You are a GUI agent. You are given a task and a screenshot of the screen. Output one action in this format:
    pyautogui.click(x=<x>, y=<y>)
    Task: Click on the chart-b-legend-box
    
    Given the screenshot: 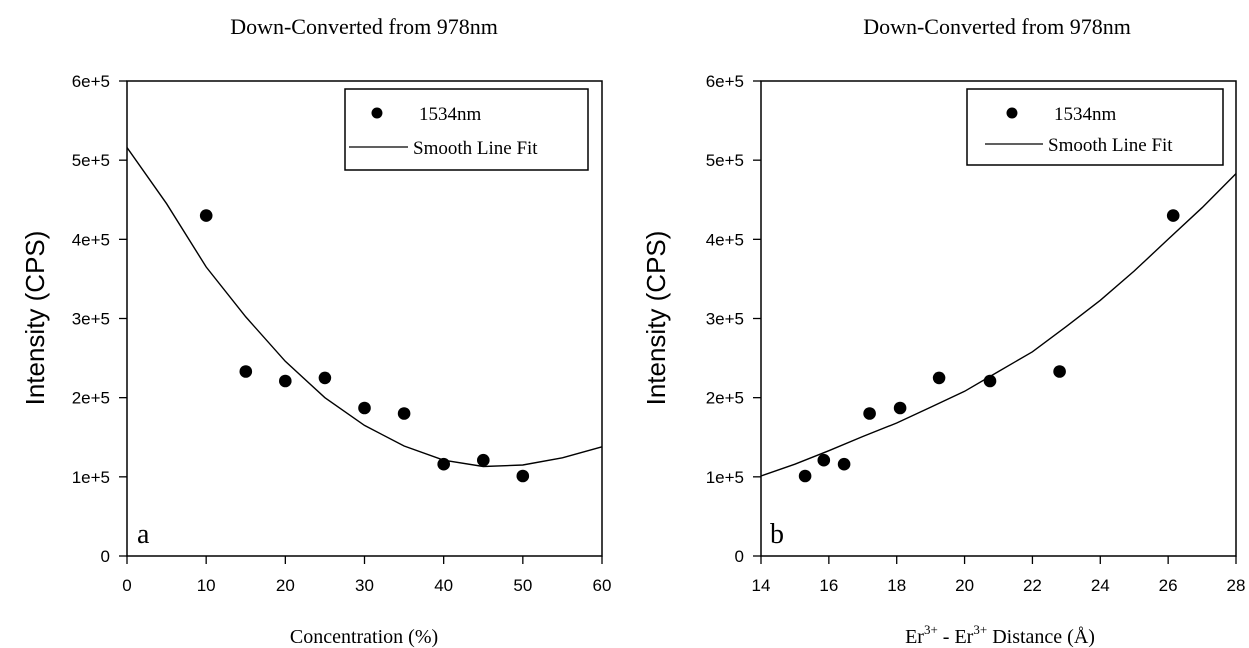 What is the action you would take?
    pyautogui.click(x=1095, y=127)
    